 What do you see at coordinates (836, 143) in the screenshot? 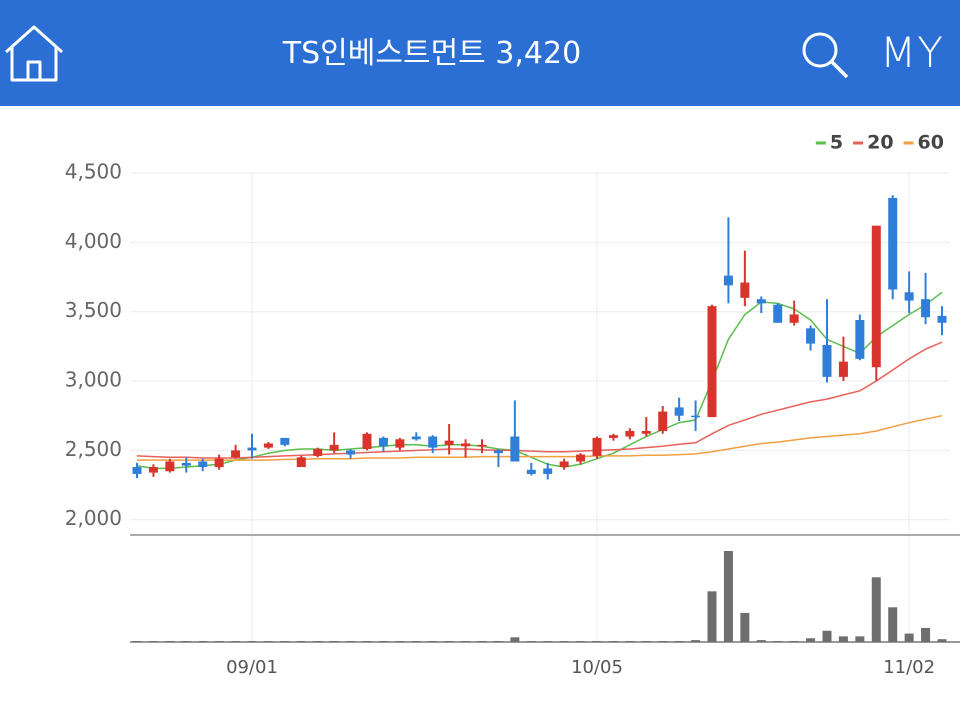
I see `legend-label: 5` at bounding box center [836, 143].